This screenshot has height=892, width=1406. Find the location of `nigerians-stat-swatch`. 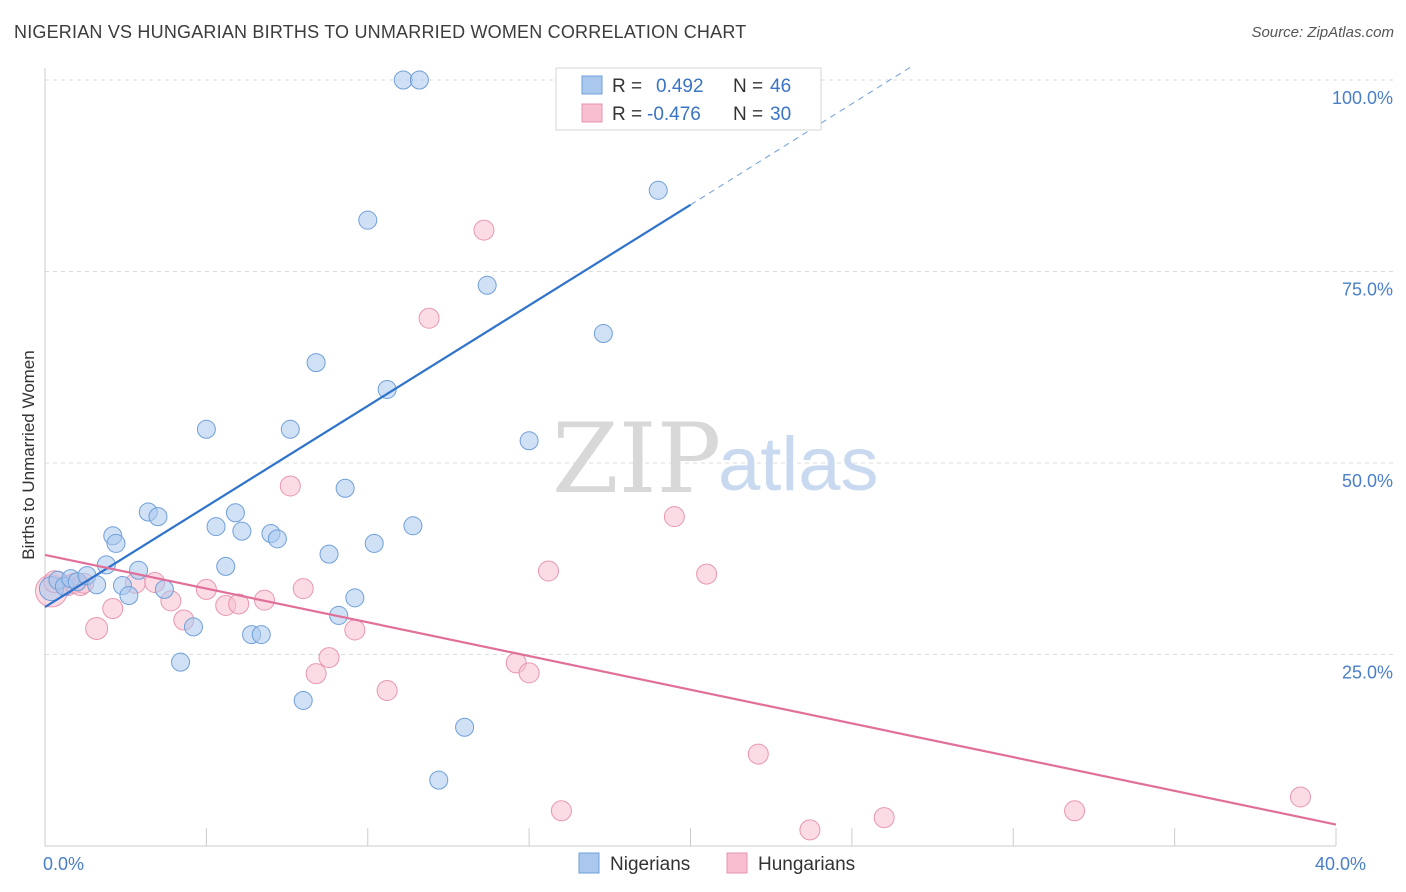

nigerians-stat-swatch is located at coordinates (592, 85).